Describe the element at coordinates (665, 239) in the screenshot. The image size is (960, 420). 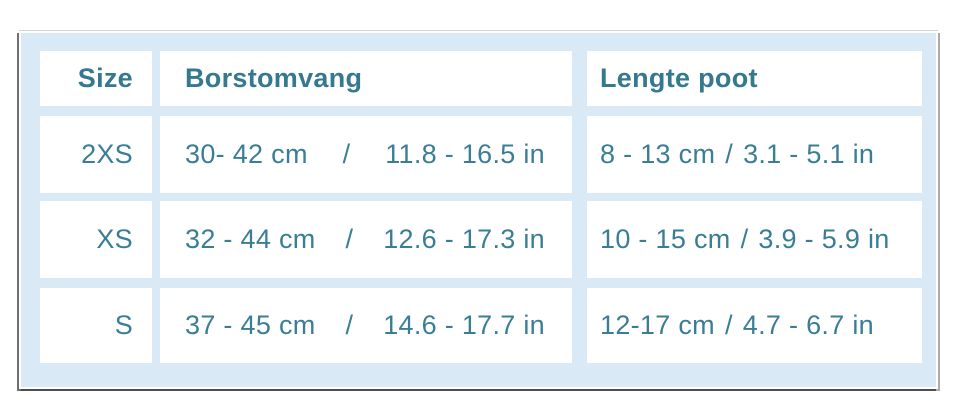
I see `leg-cm-value: 10 - 15 cm` at that location.